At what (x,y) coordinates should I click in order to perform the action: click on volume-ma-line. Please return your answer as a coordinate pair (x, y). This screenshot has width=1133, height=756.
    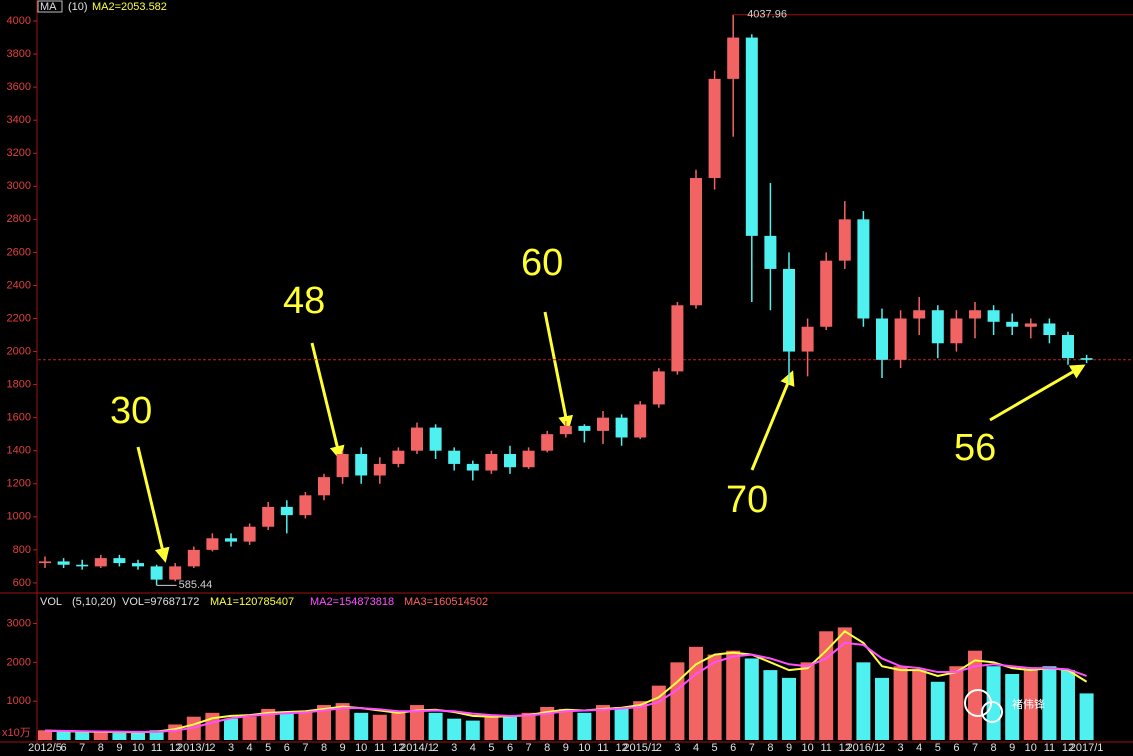
    Looking at the image, I should click on (566, 682).